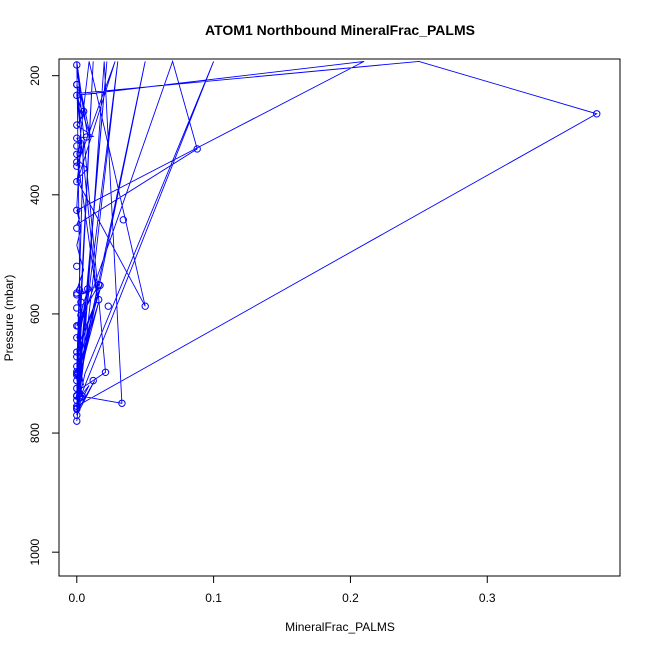 This screenshot has width=650, height=655. What do you see at coordinates (340, 627) in the screenshot?
I see `x-axis-label: MineralFrac_PALMS` at bounding box center [340, 627].